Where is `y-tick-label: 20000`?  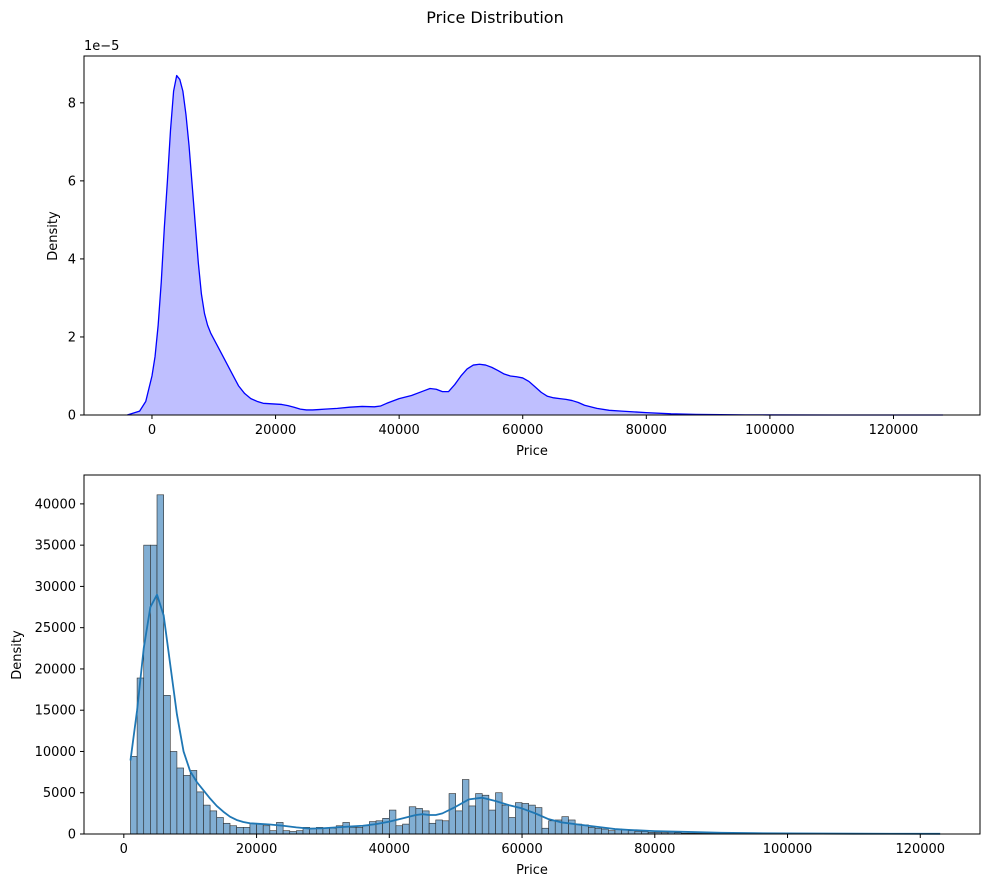 y-tick-label: 20000 is located at coordinates (55, 669).